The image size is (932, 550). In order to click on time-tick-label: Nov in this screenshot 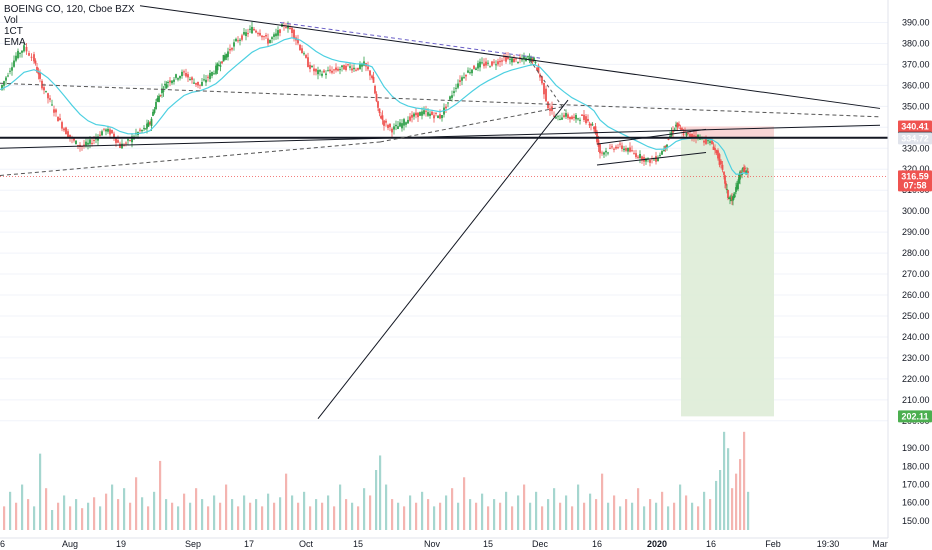, I will do `click(432, 544)`.